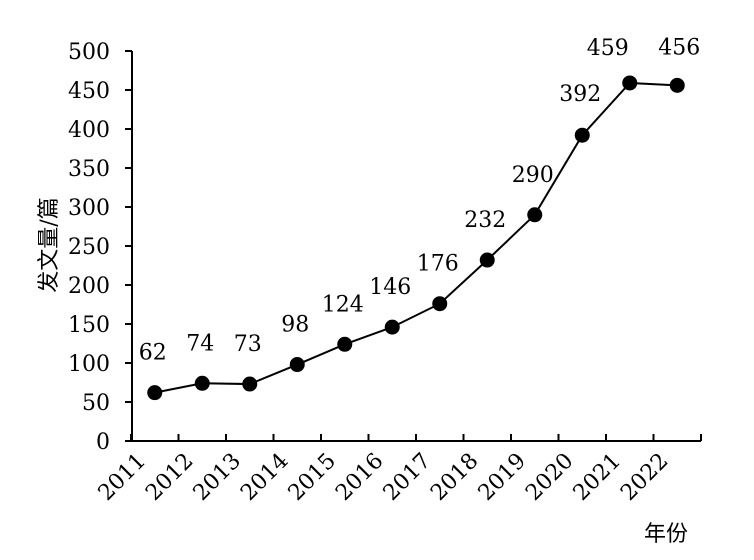 The image size is (754, 560). Describe the element at coordinates (485, 220) in the screenshot. I see `data-label: 232` at that location.